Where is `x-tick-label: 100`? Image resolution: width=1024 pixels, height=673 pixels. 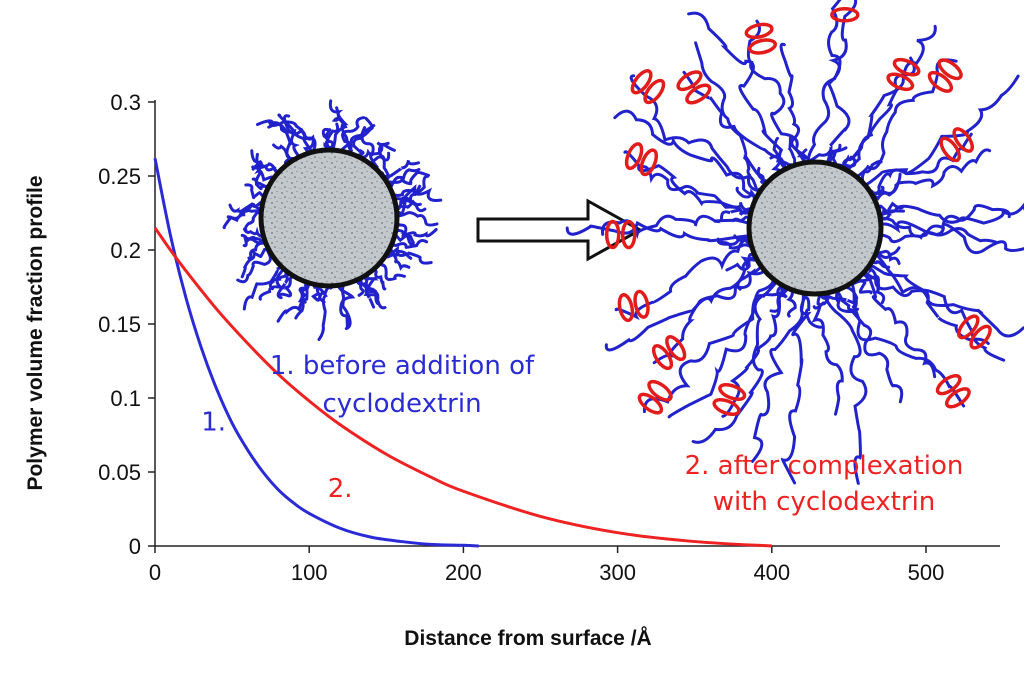 x-tick-label: 100 is located at coordinates (309, 572).